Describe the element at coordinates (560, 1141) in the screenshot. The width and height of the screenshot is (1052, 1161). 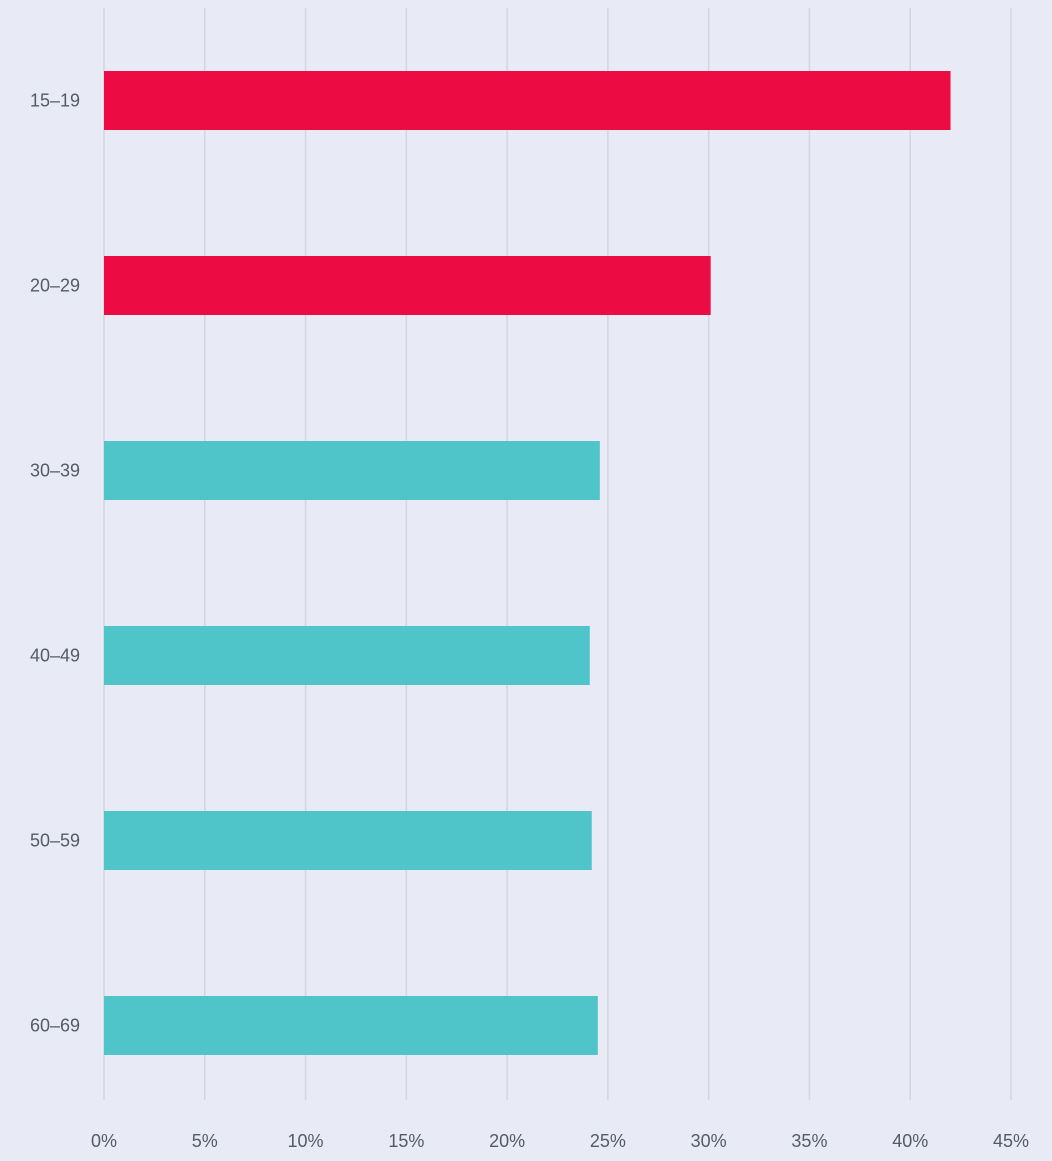
I see `x-axis-tick-labels: 0% 5% 10% 15% 20% 25% 30% 35% 40% 45%` at that location.